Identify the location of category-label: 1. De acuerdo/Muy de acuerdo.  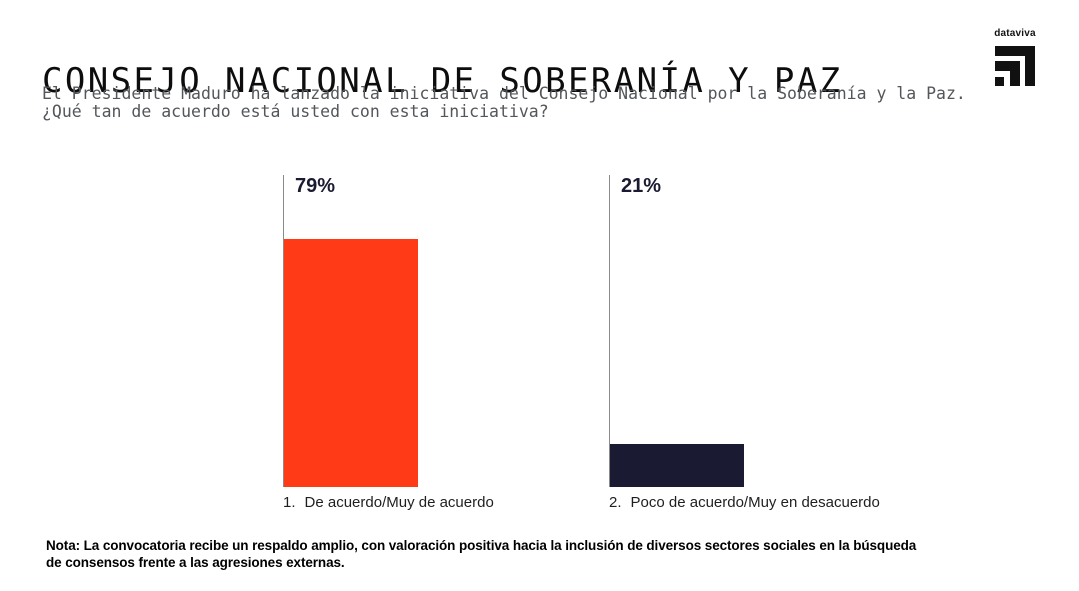
(388, 502).